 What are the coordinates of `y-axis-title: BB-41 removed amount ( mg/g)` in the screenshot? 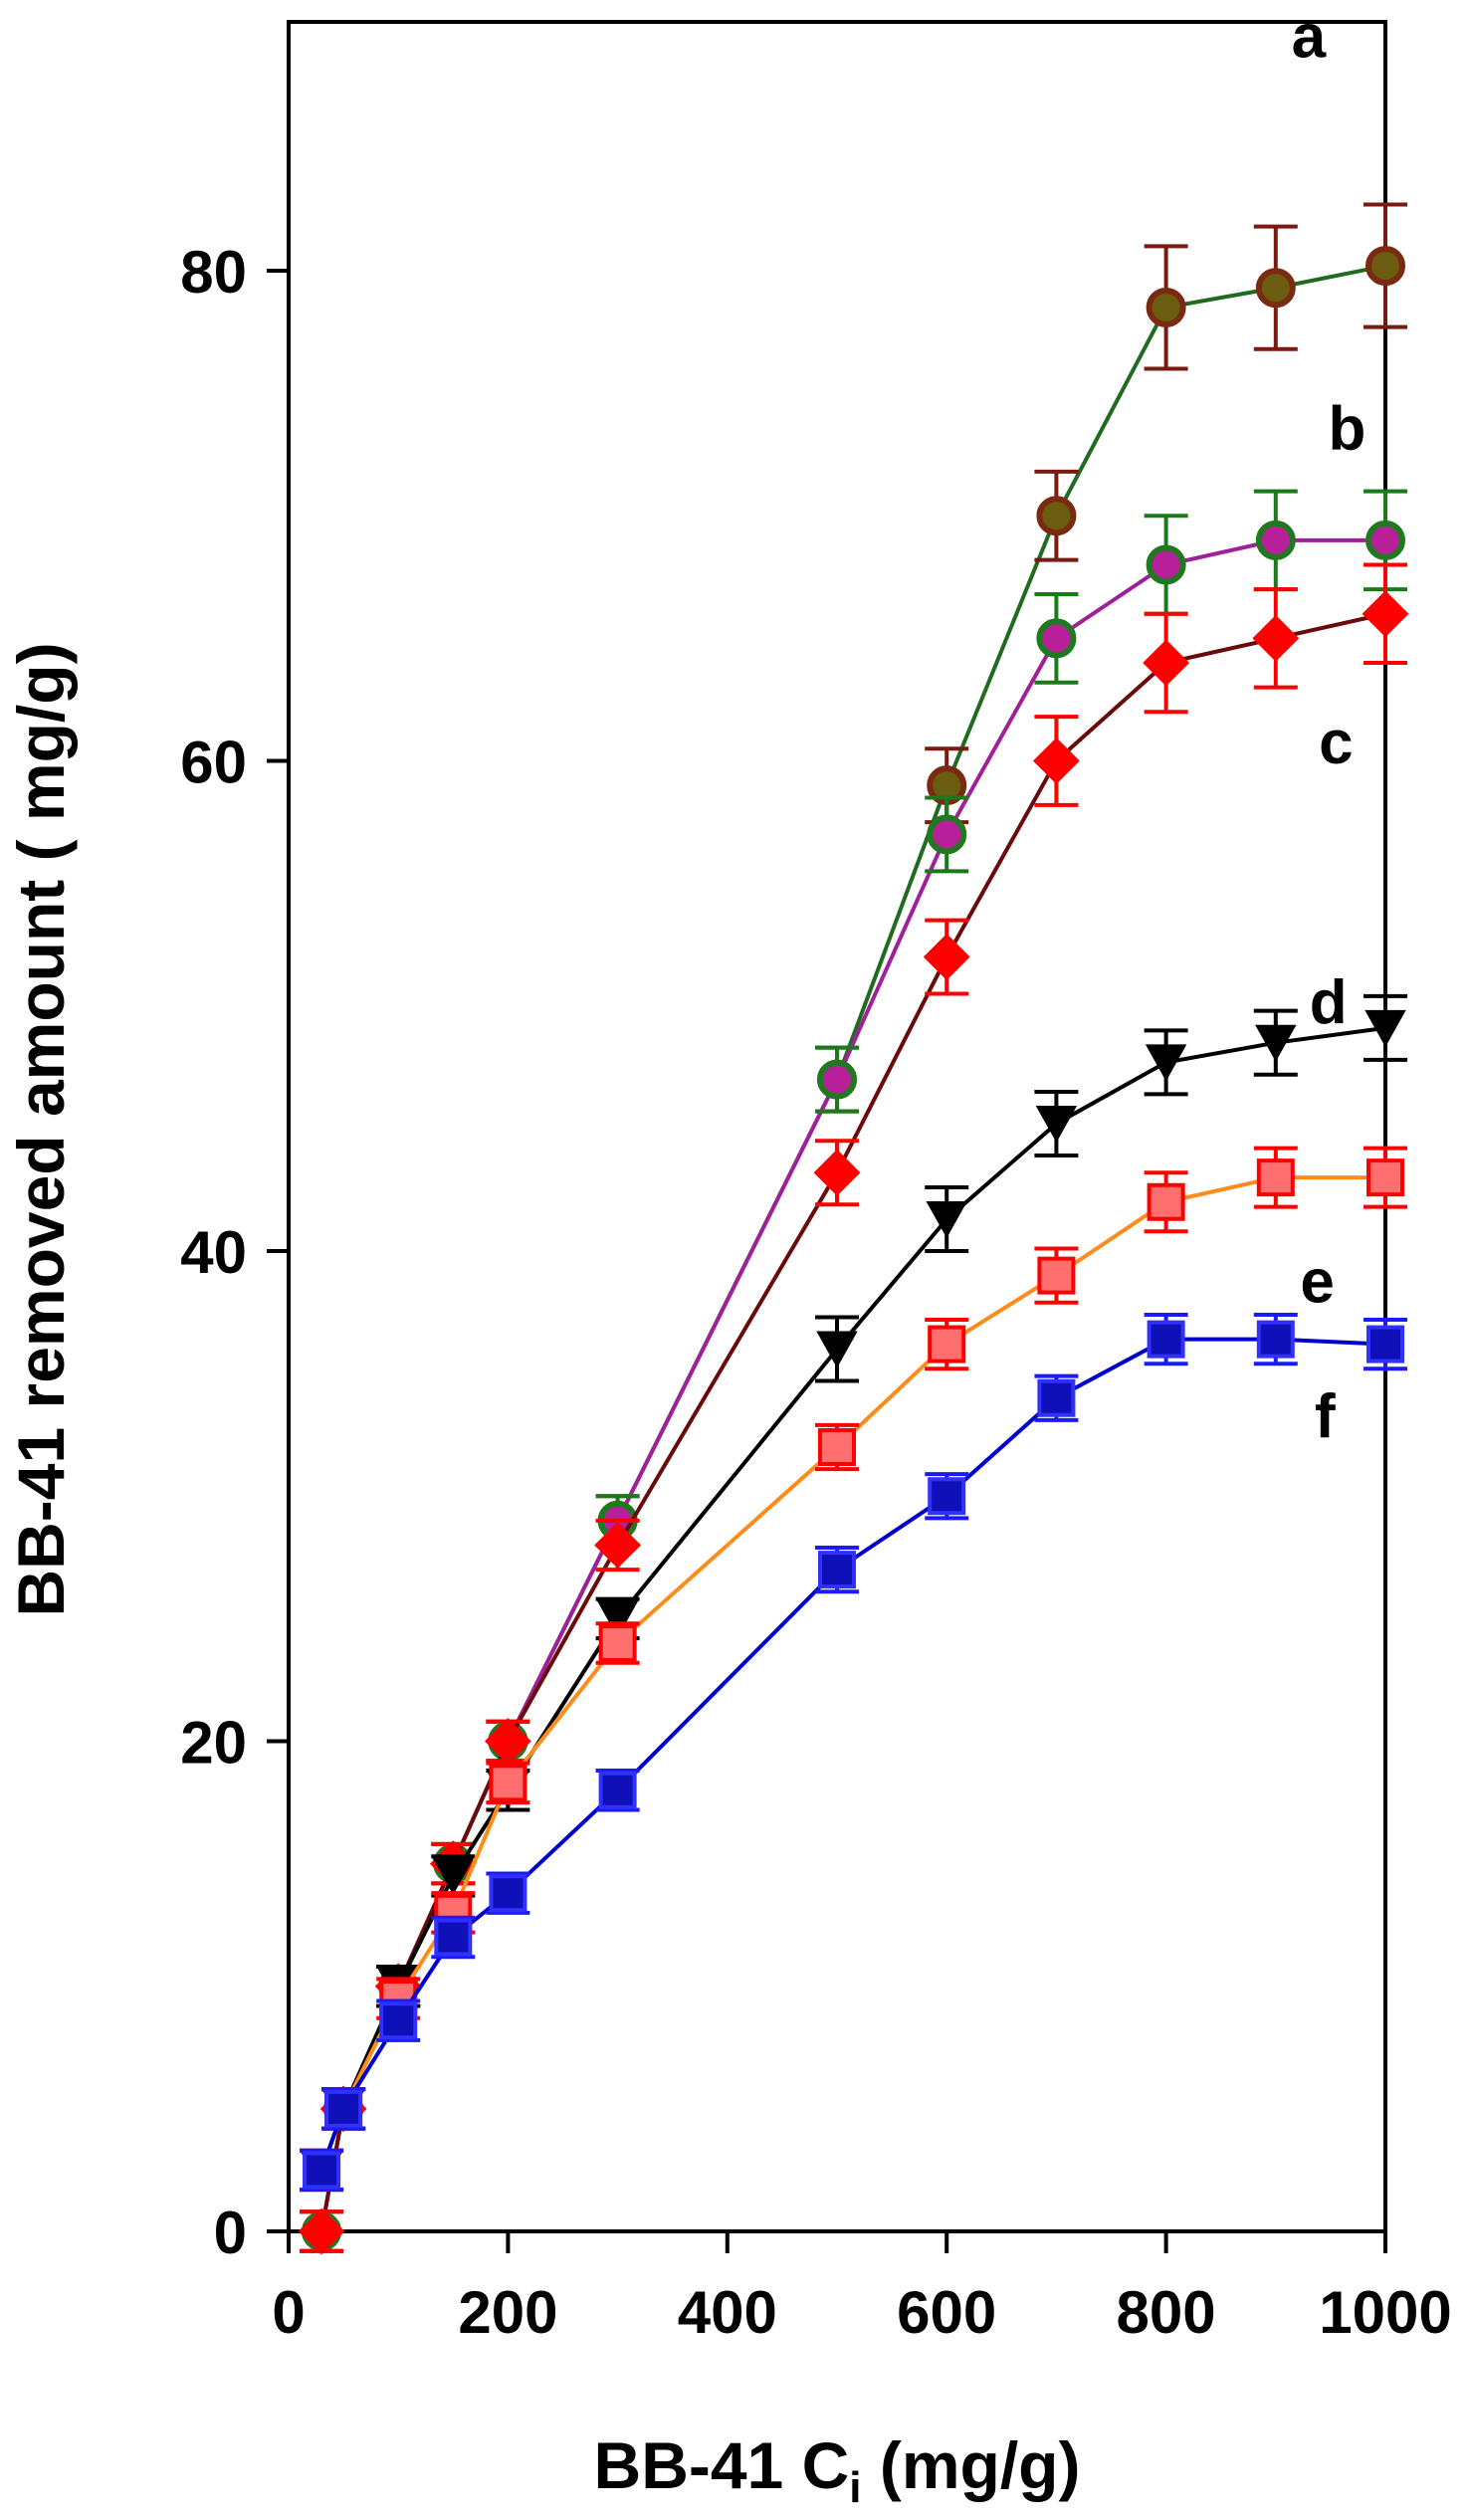 It's located at (41, 1129).